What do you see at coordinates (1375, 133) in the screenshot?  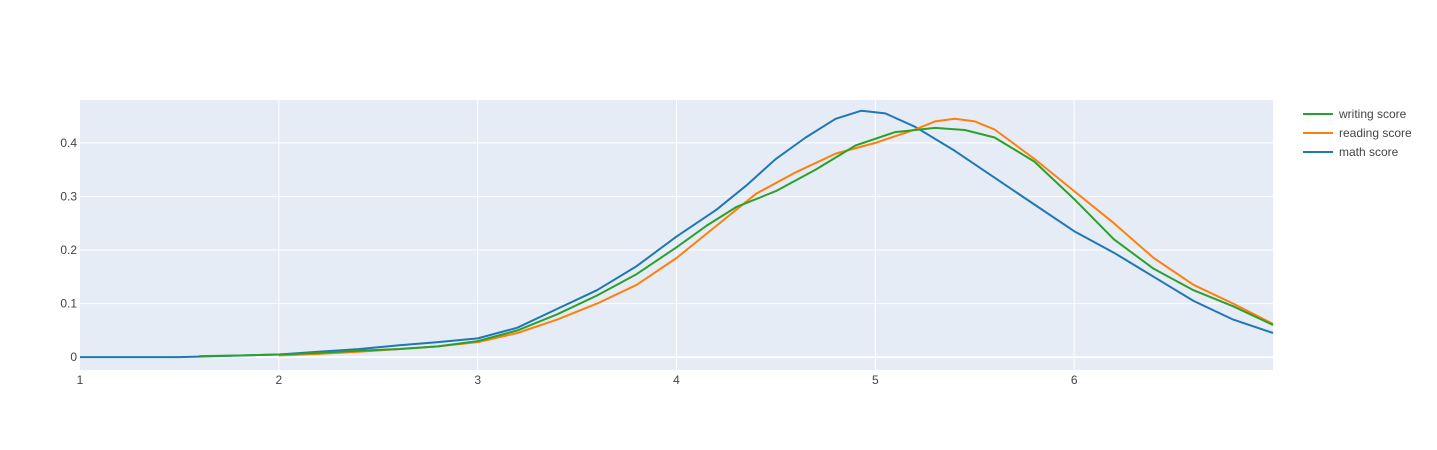 I see `legend-label: reading score` at bounding box center [1375, 133].